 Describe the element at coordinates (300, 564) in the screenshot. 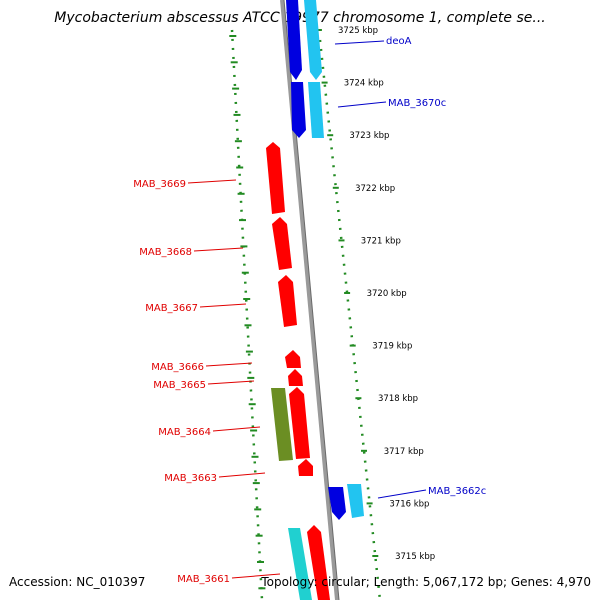

I see `gene-MAB_3661-cyan` at that location.